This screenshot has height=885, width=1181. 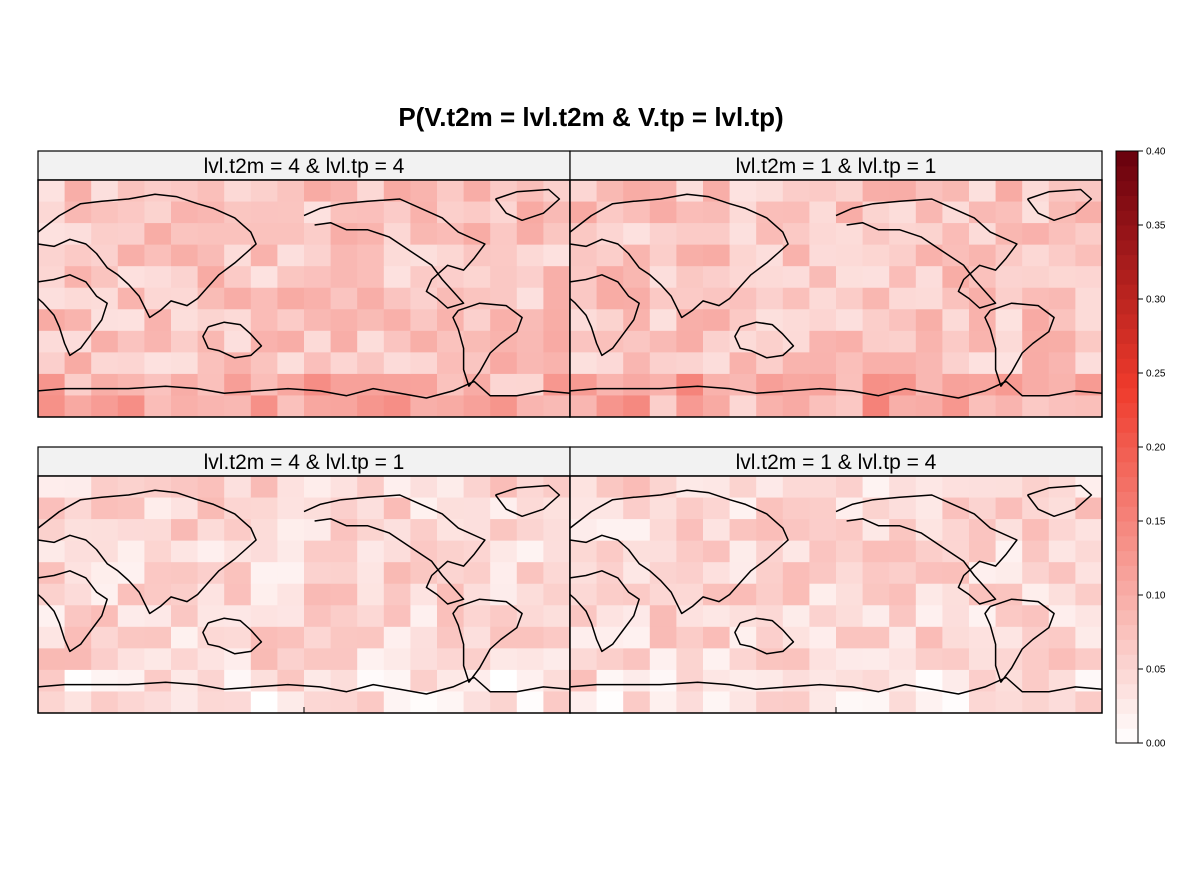 I want to click on panel-2: lvl.t2m = 1 & lvl.tp = 1, so click(x=836, y=284).